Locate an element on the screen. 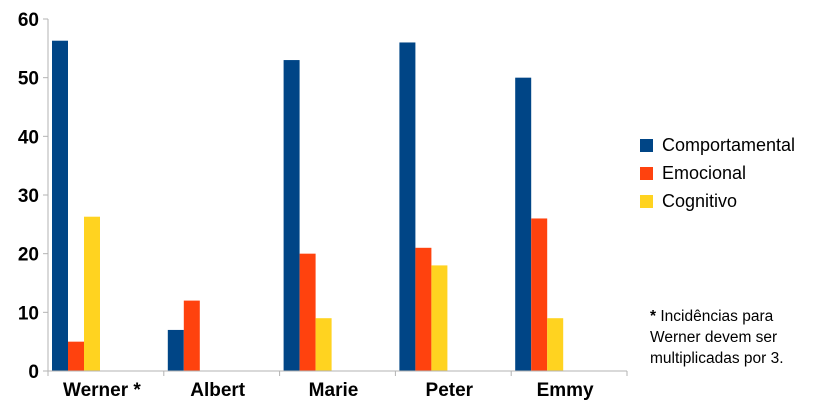  legend-label: Cognitivo is located at coordinates (700, 200).